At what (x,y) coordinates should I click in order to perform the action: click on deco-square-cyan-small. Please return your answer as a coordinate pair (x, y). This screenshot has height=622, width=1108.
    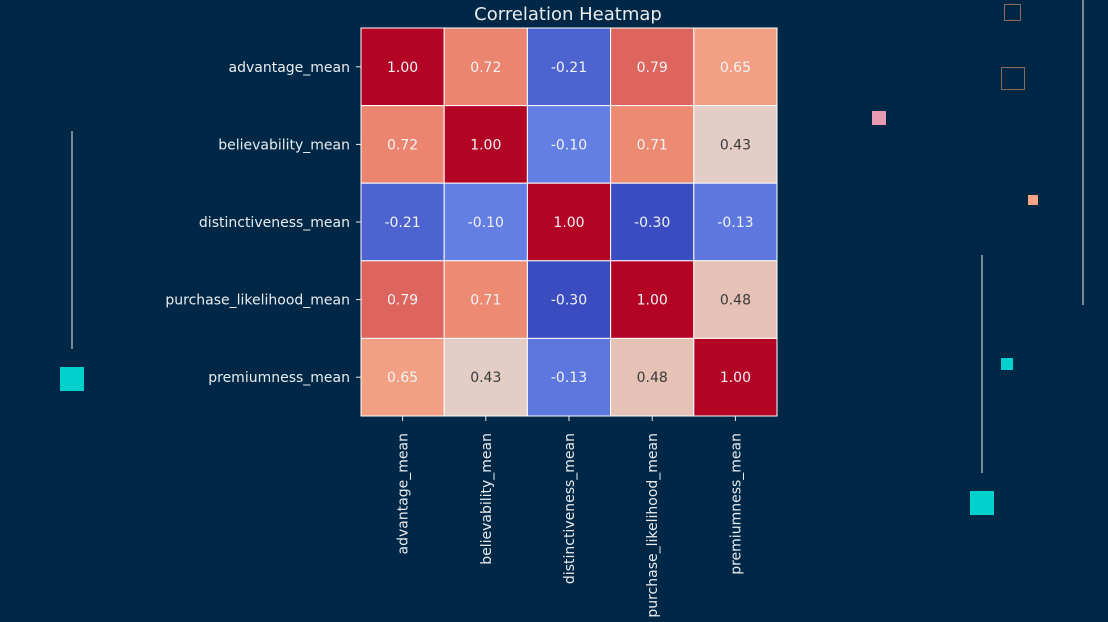
    Looking at the image, I should click on (1007, 364).